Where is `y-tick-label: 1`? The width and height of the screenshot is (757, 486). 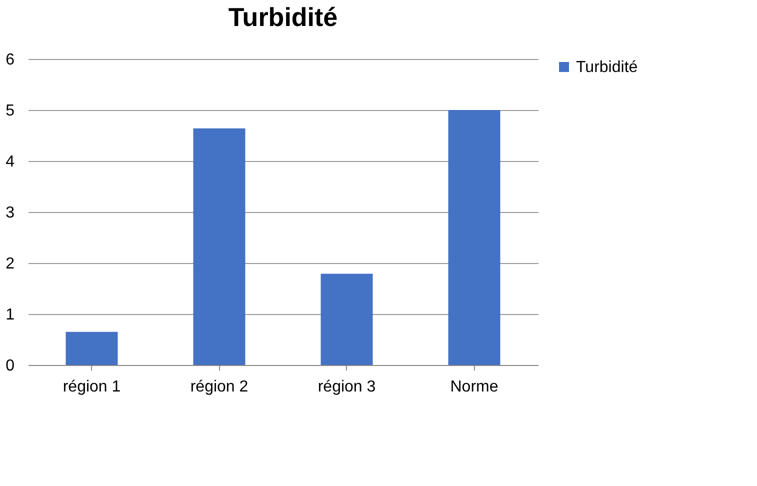
y-tick-label: 1 is located at coordinates (10, 315).